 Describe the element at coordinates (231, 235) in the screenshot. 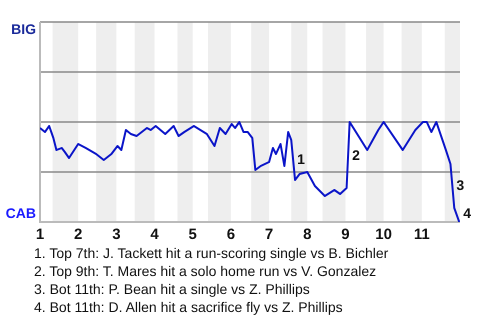

I see `x-tick-label: 6` at that location.